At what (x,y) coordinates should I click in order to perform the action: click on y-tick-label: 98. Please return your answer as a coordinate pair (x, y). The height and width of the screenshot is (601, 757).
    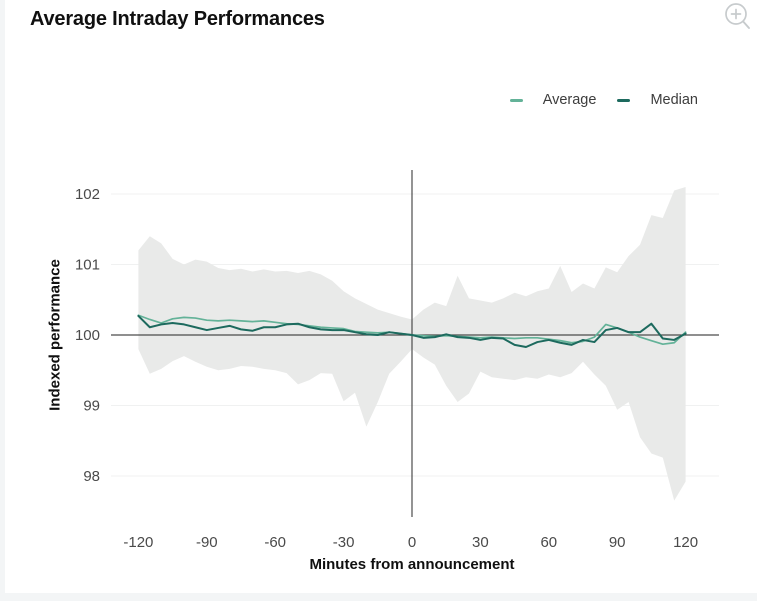
    Looking at the image, I should click on (91, 476).